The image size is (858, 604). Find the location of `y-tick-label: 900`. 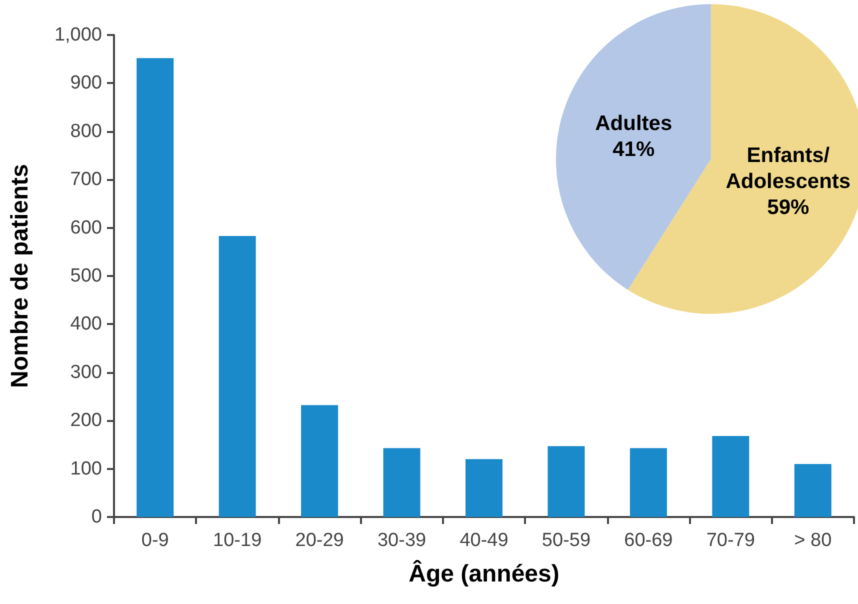

y-tick-label: 900 is located at coordinates (86, 83).